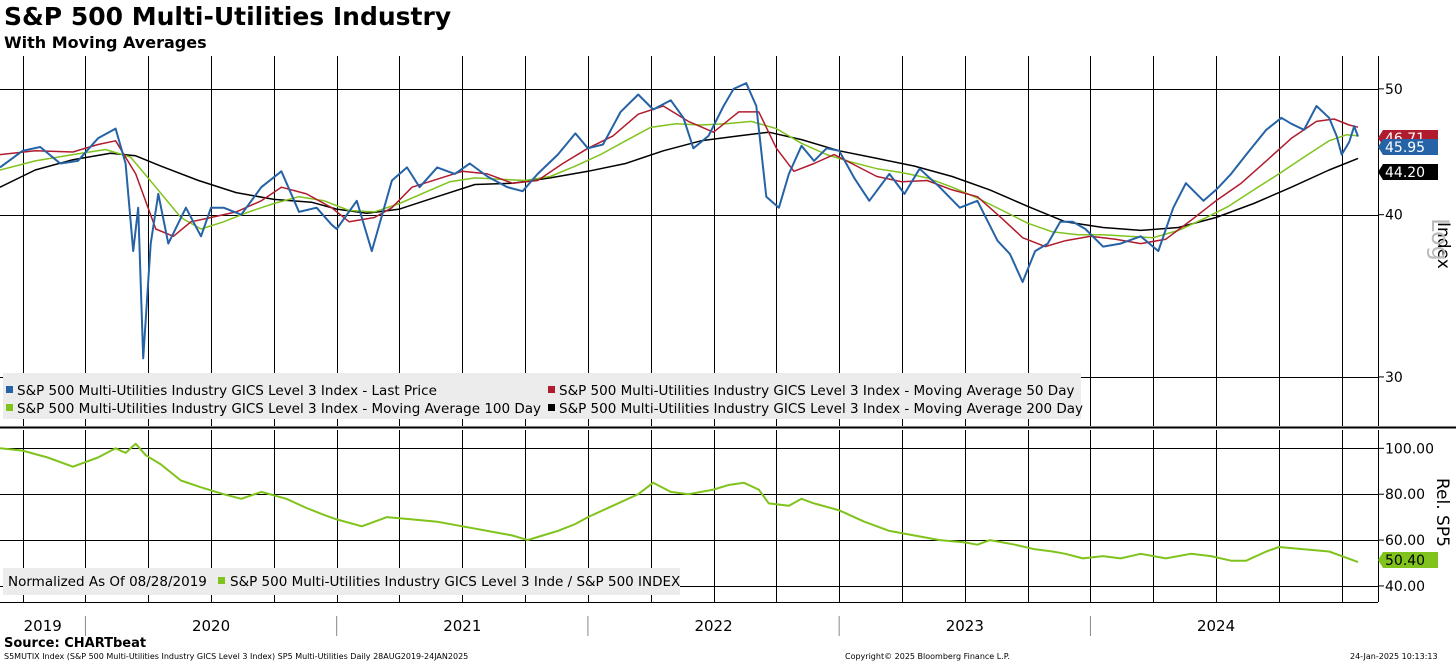 Image resolution: width=1456 pixels, height=665 pixels. I want to click on end-label-last-price-tag, so click(1408, 147).